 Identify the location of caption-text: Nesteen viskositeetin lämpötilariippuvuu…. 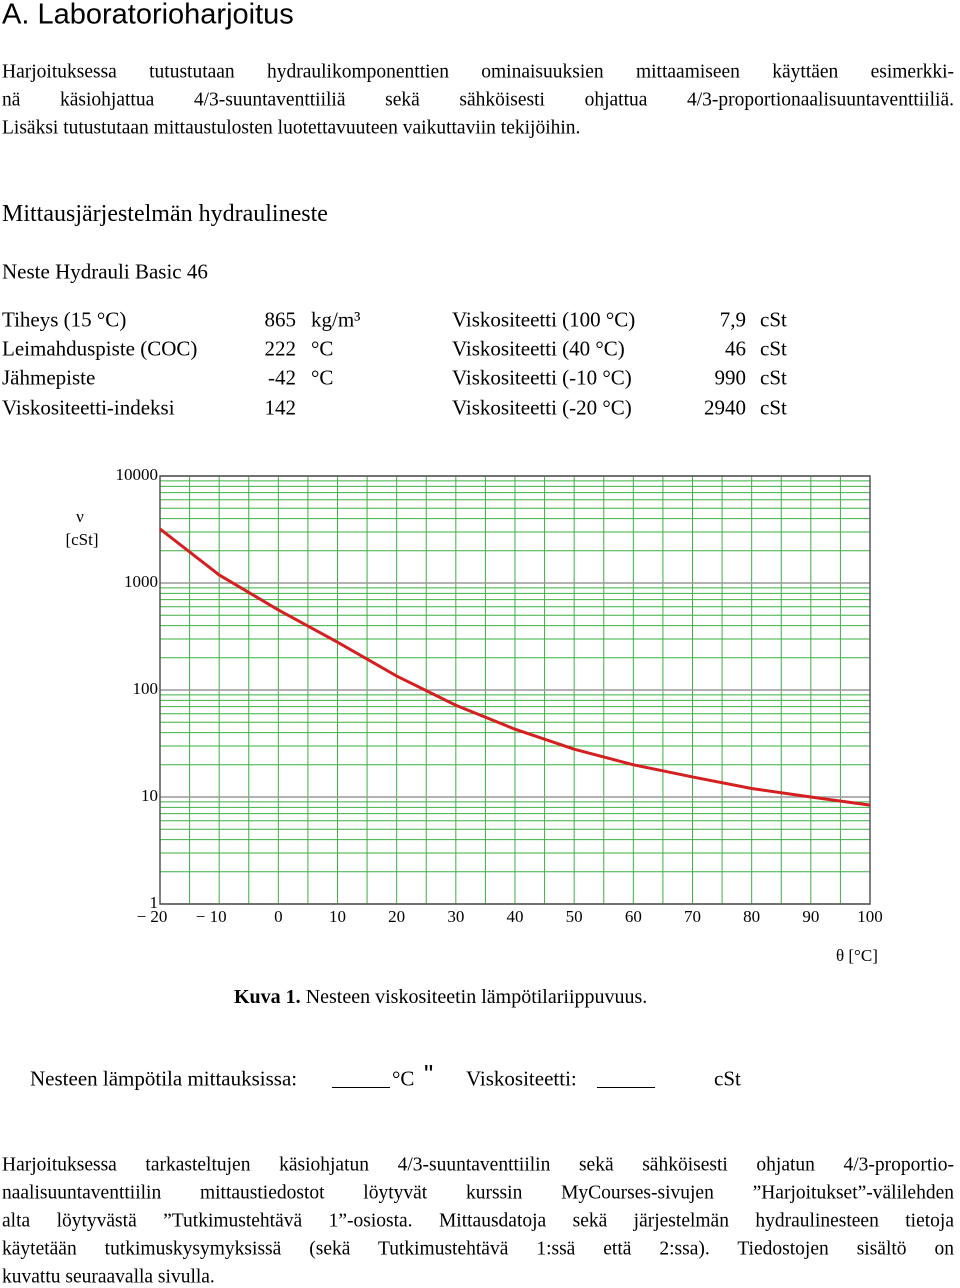
(476, 997).